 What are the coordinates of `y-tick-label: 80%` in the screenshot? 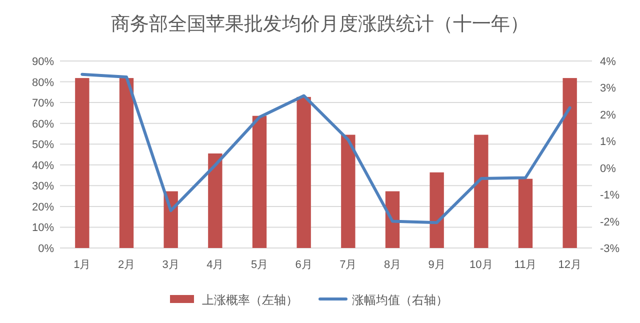 It's located at (43, 82).